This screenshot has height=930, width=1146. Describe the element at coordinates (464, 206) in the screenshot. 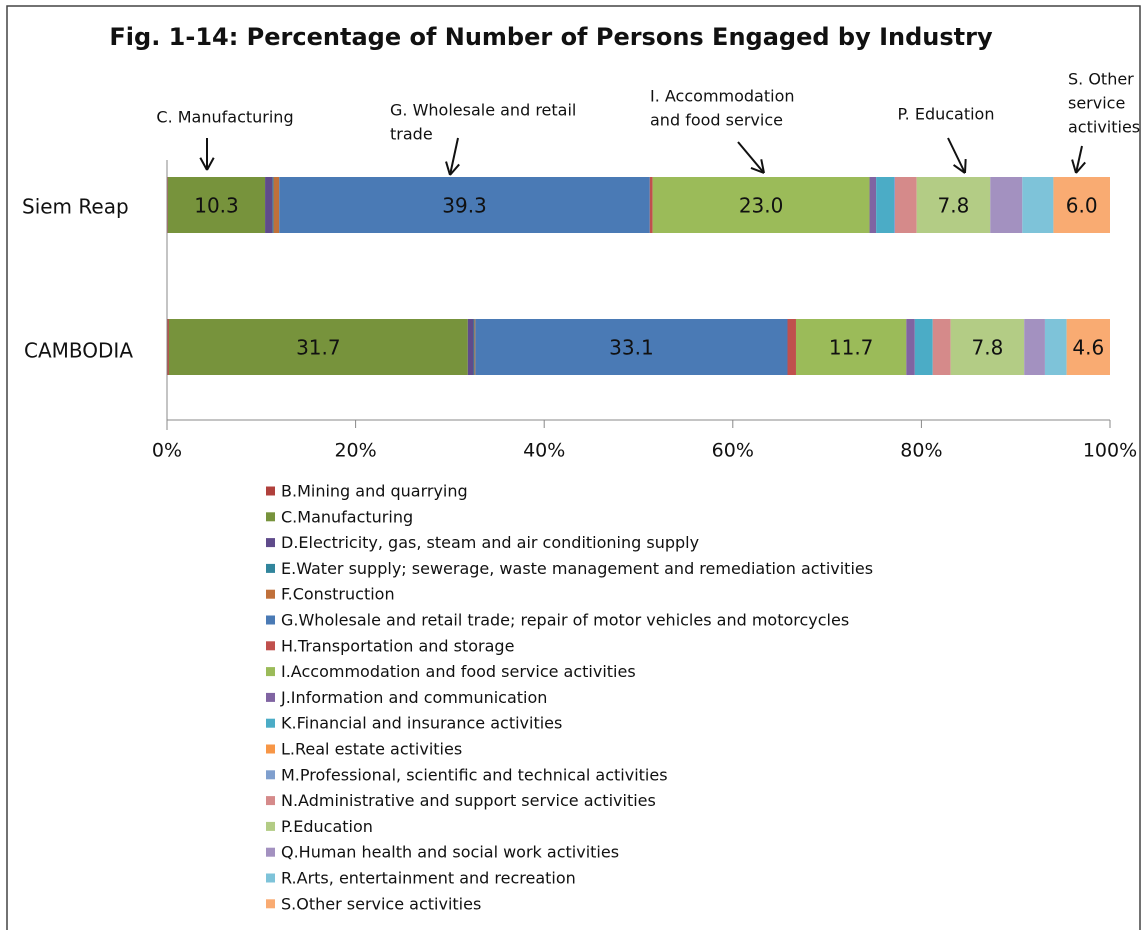

I see `data-label: 39.3` at that location.